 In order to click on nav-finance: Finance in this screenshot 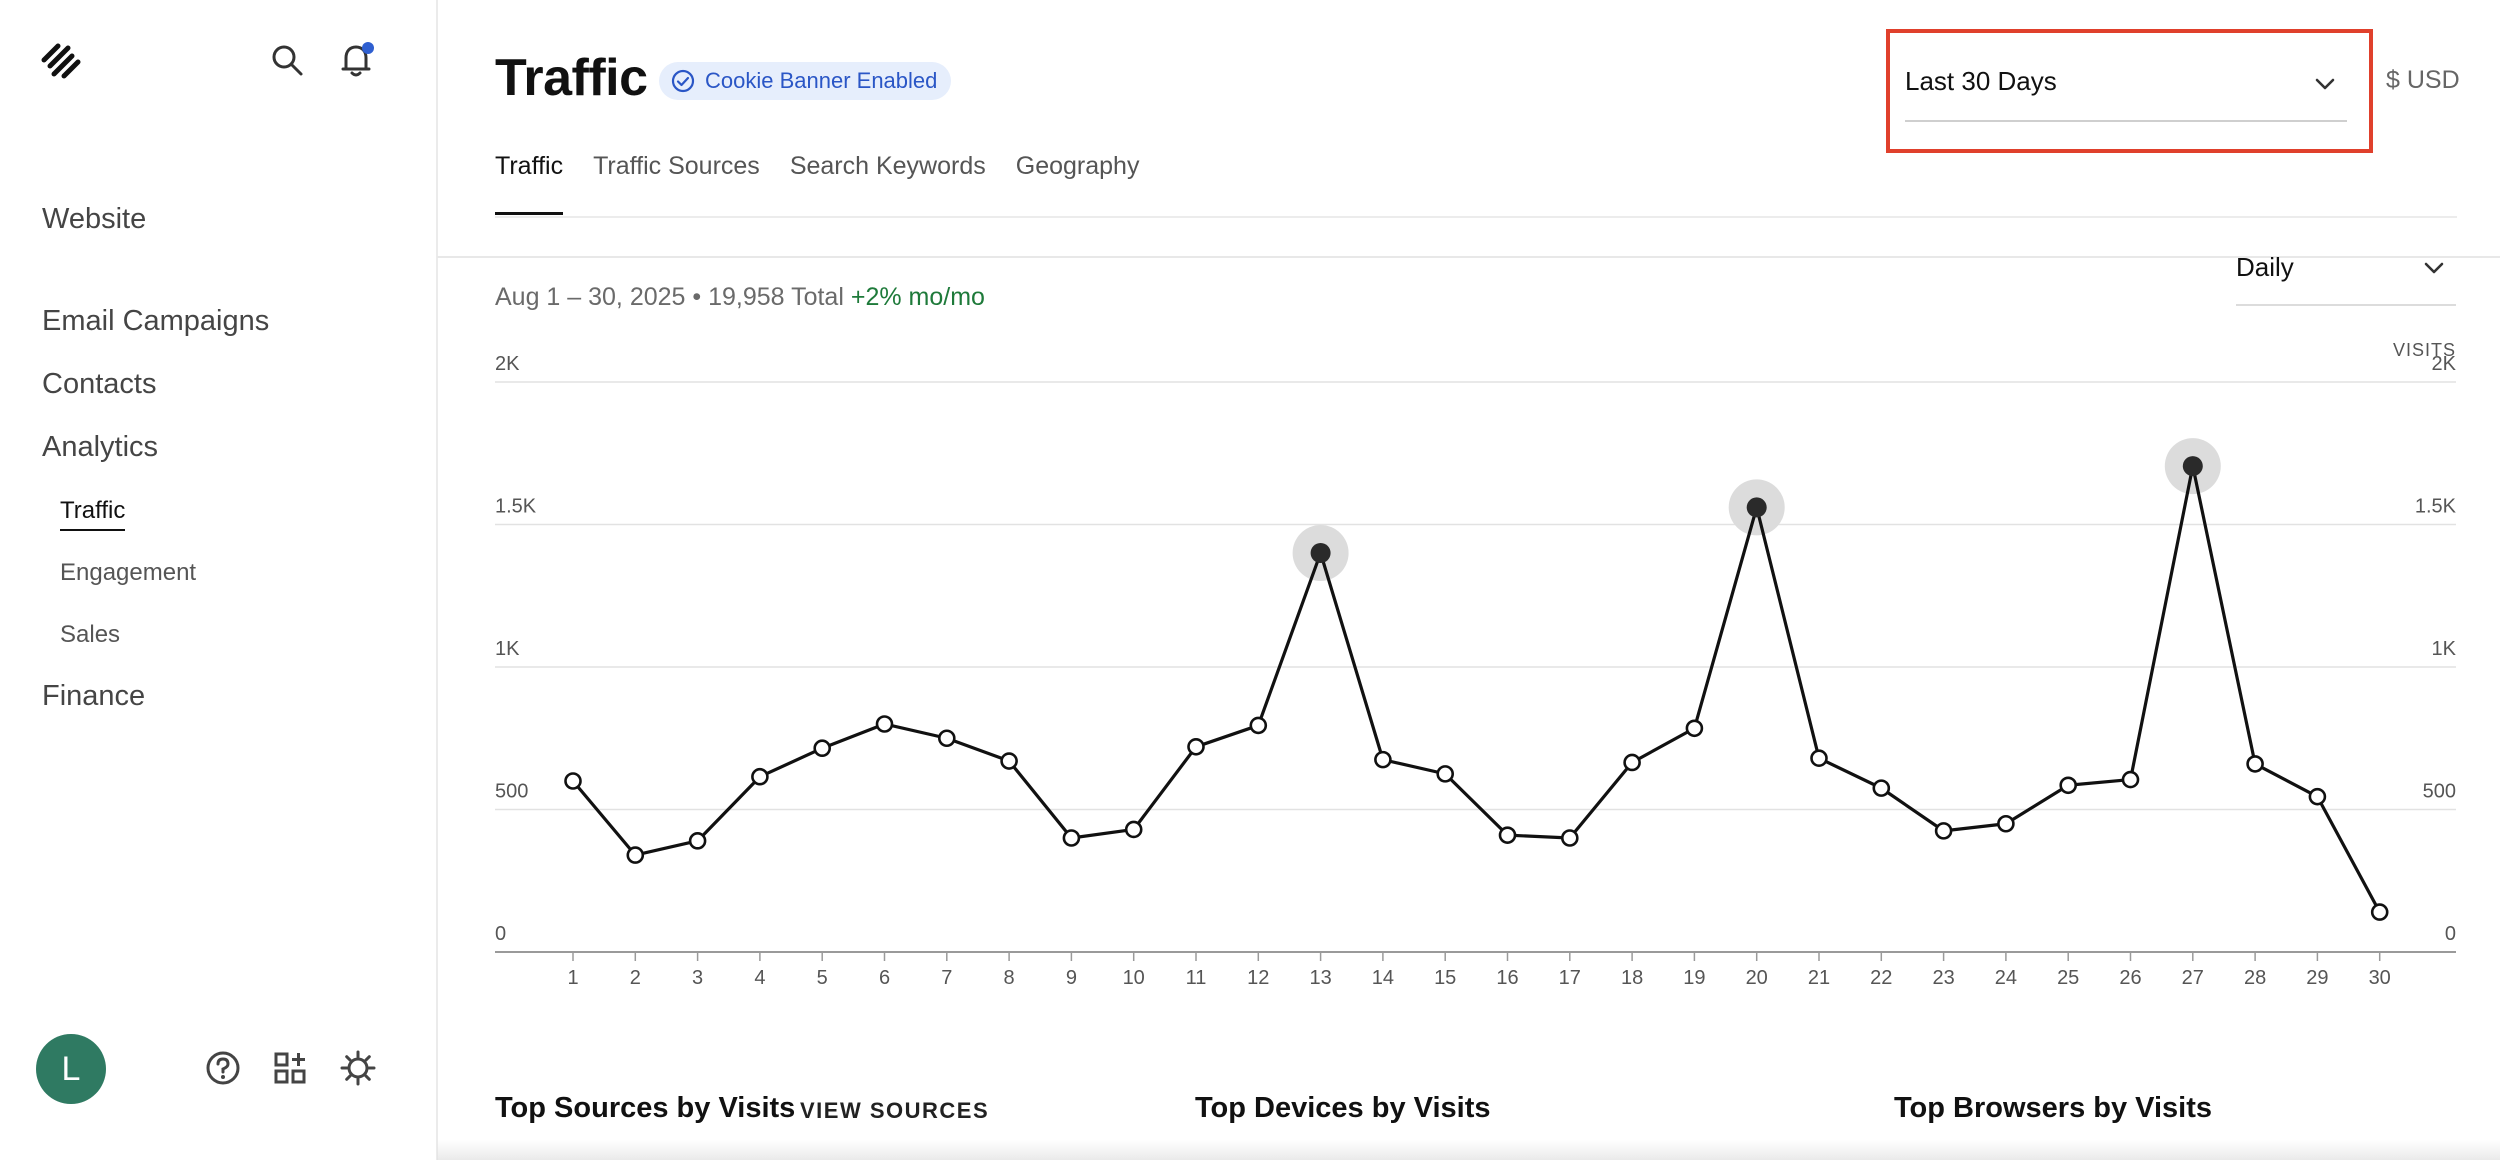, I will do `click(94, 696)`.